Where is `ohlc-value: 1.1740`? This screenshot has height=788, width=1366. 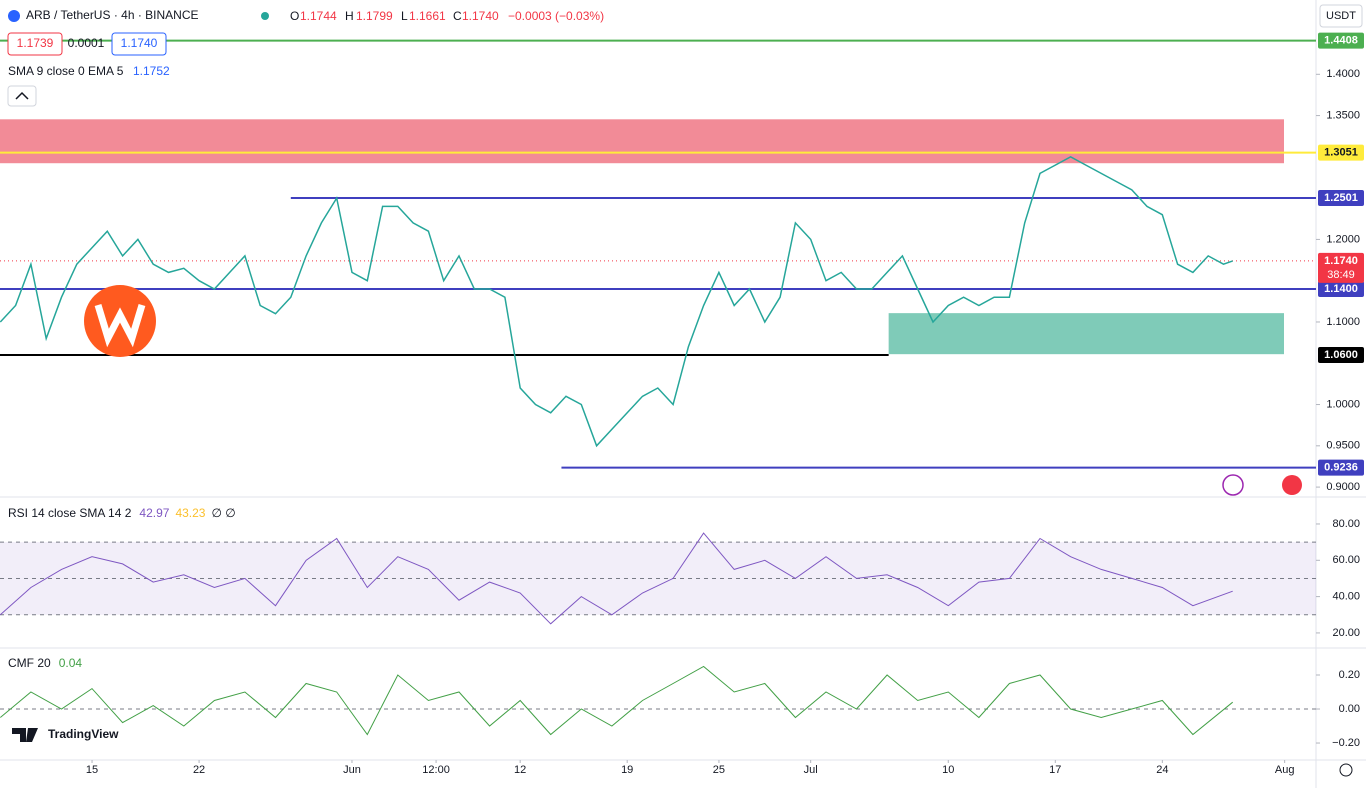 ohlc-value: 1.1740 is located at coordinates (480, 16).